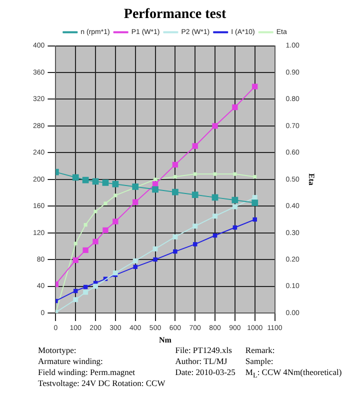 The height and width of the screenshot is (400, 360). What do you see at coordinates (58, 350) in the screenshot?
I see `text: Motortype:` at bounding box center [58, 350].